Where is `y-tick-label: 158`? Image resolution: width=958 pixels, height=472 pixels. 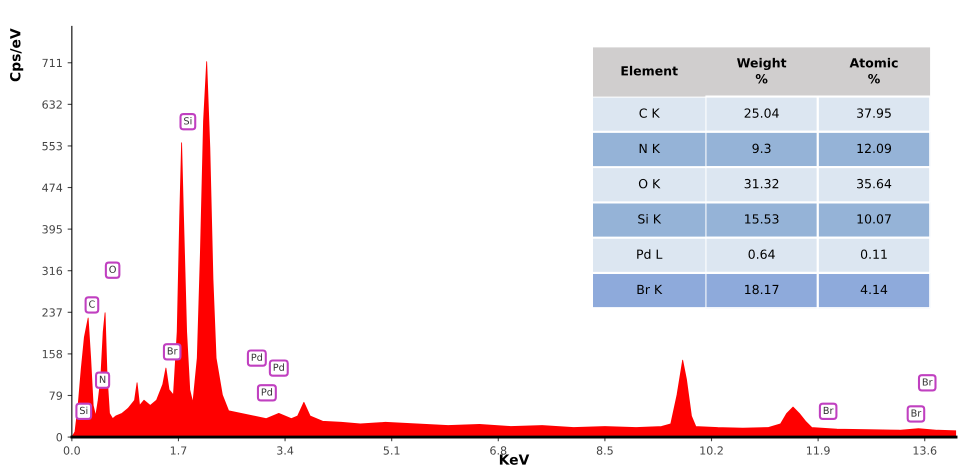 y-tick-label: 158 is located at coordinates (52, 354).